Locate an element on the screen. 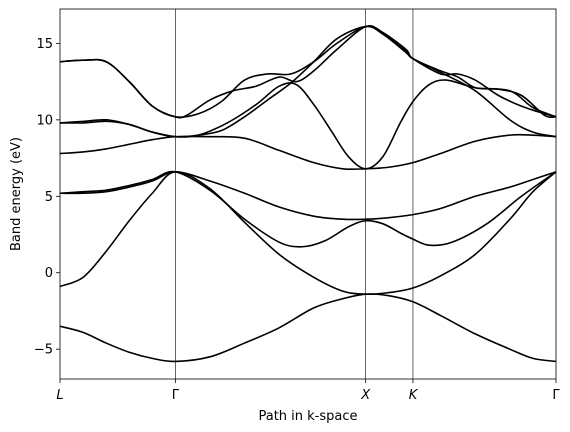 The width and height of the screenshot is (570, 432). x-tick-label-4: Γ is located at coordinates (556, 395).